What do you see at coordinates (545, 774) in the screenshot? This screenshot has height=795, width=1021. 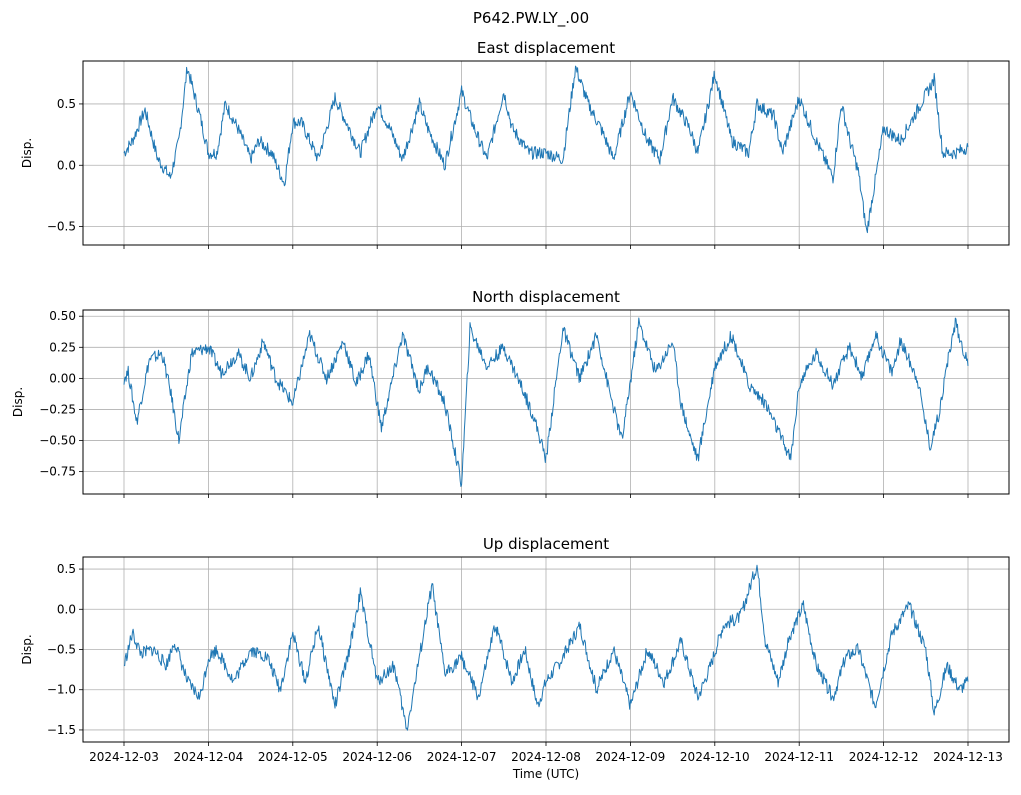 I see `x-axis-label: Time (UTC)` at bounding box center [545, 774].